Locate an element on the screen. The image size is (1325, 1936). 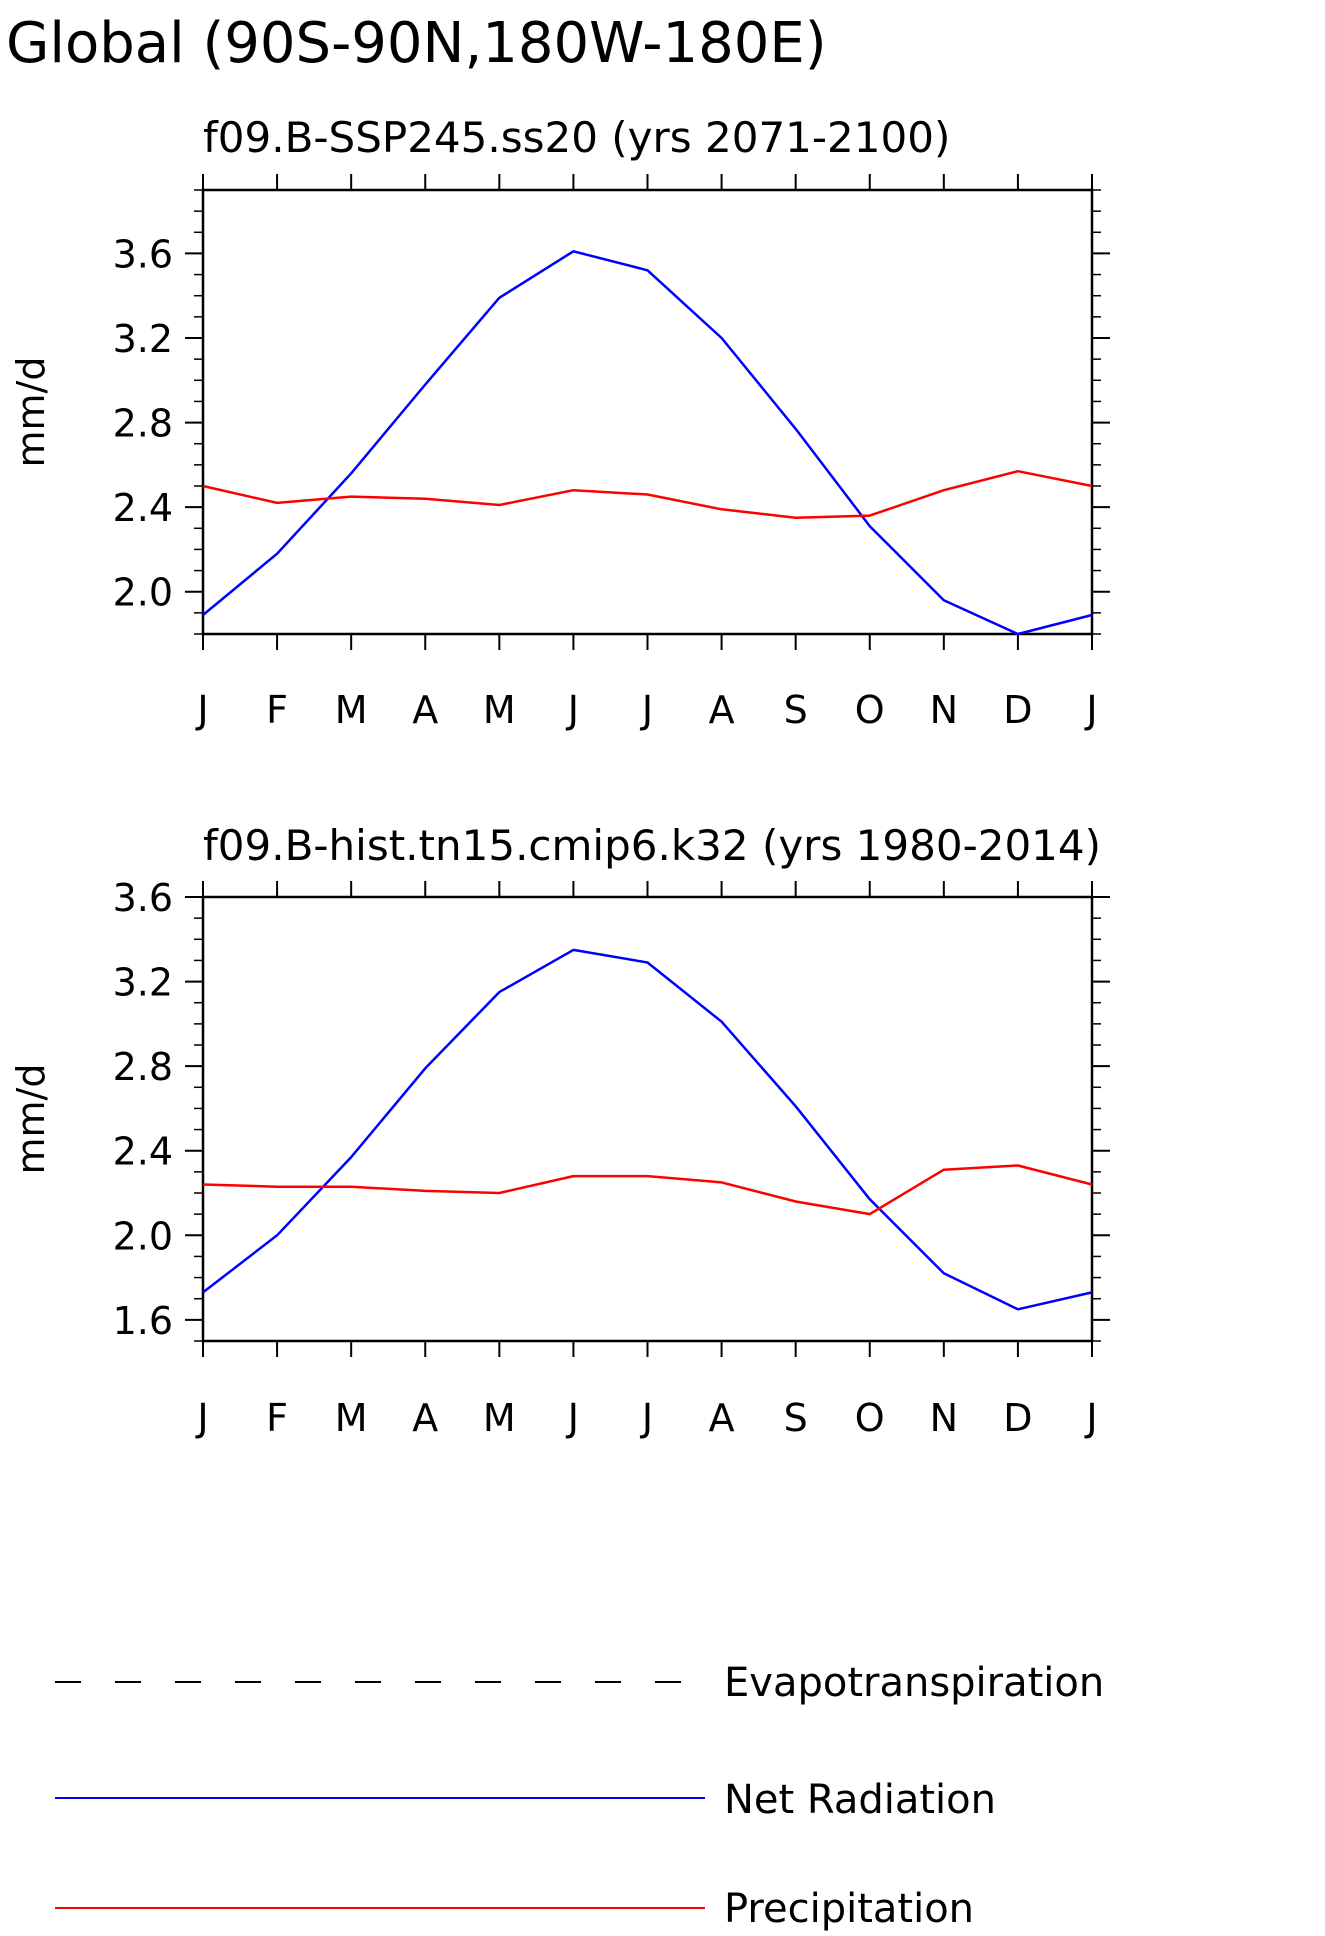
figure-title: Global (90S-90N,180W-180E) is located at coordinates (416, 43).